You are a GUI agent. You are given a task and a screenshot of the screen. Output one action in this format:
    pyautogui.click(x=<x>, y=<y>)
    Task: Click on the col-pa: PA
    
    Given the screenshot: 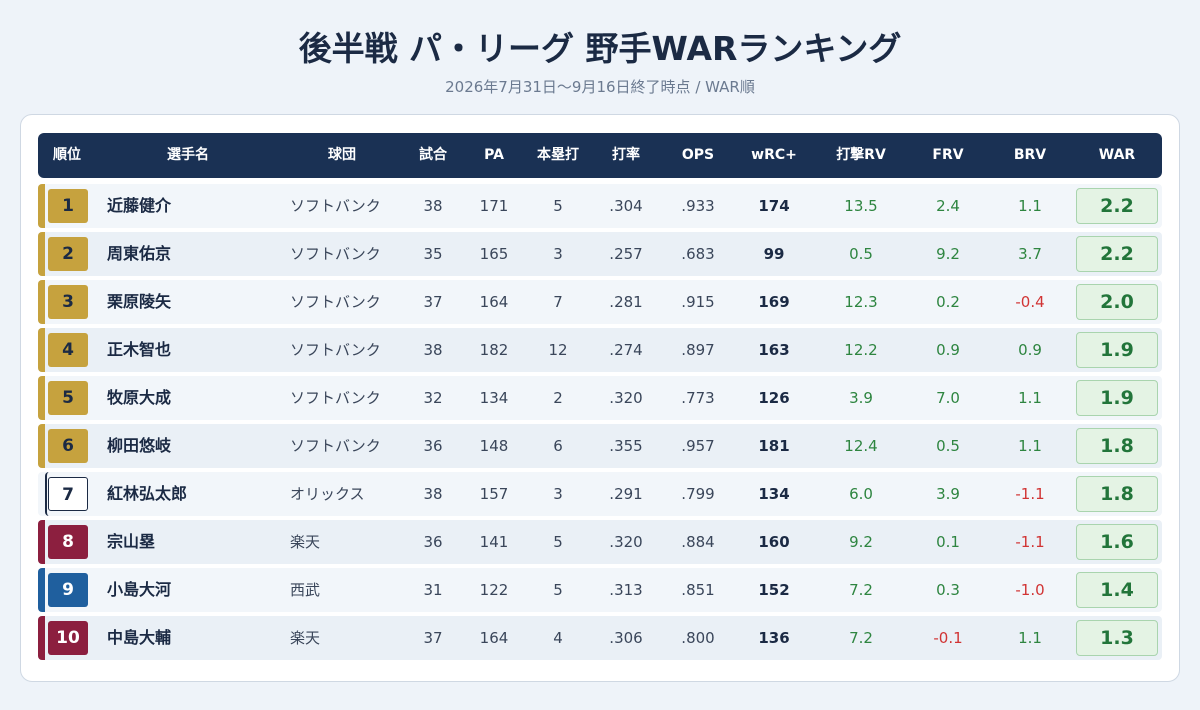 What is the action you would take?
    pyautogui.click(x=494, y=155)
    